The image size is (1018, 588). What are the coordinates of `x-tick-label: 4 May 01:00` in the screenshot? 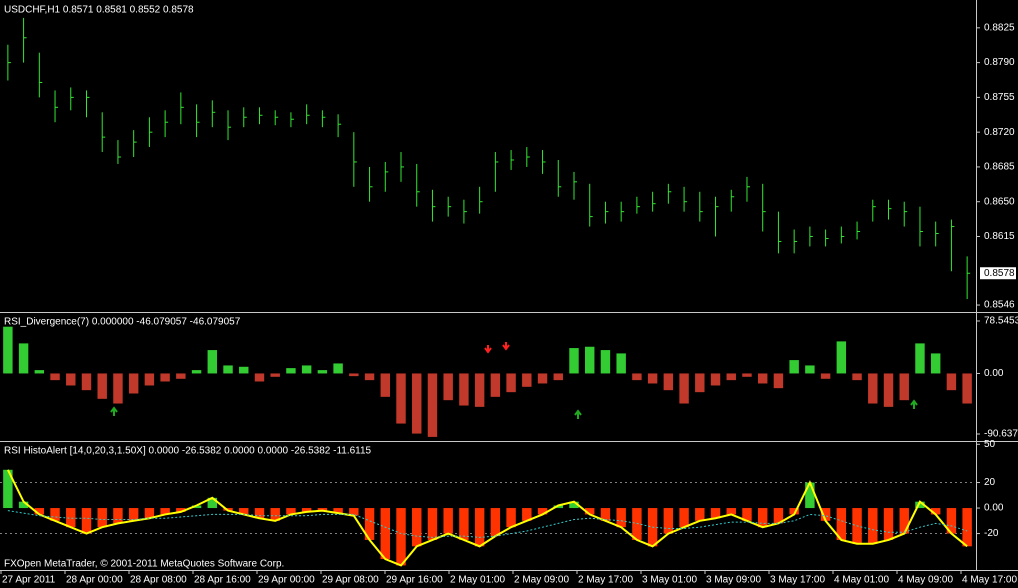 It's located at (861, 580).